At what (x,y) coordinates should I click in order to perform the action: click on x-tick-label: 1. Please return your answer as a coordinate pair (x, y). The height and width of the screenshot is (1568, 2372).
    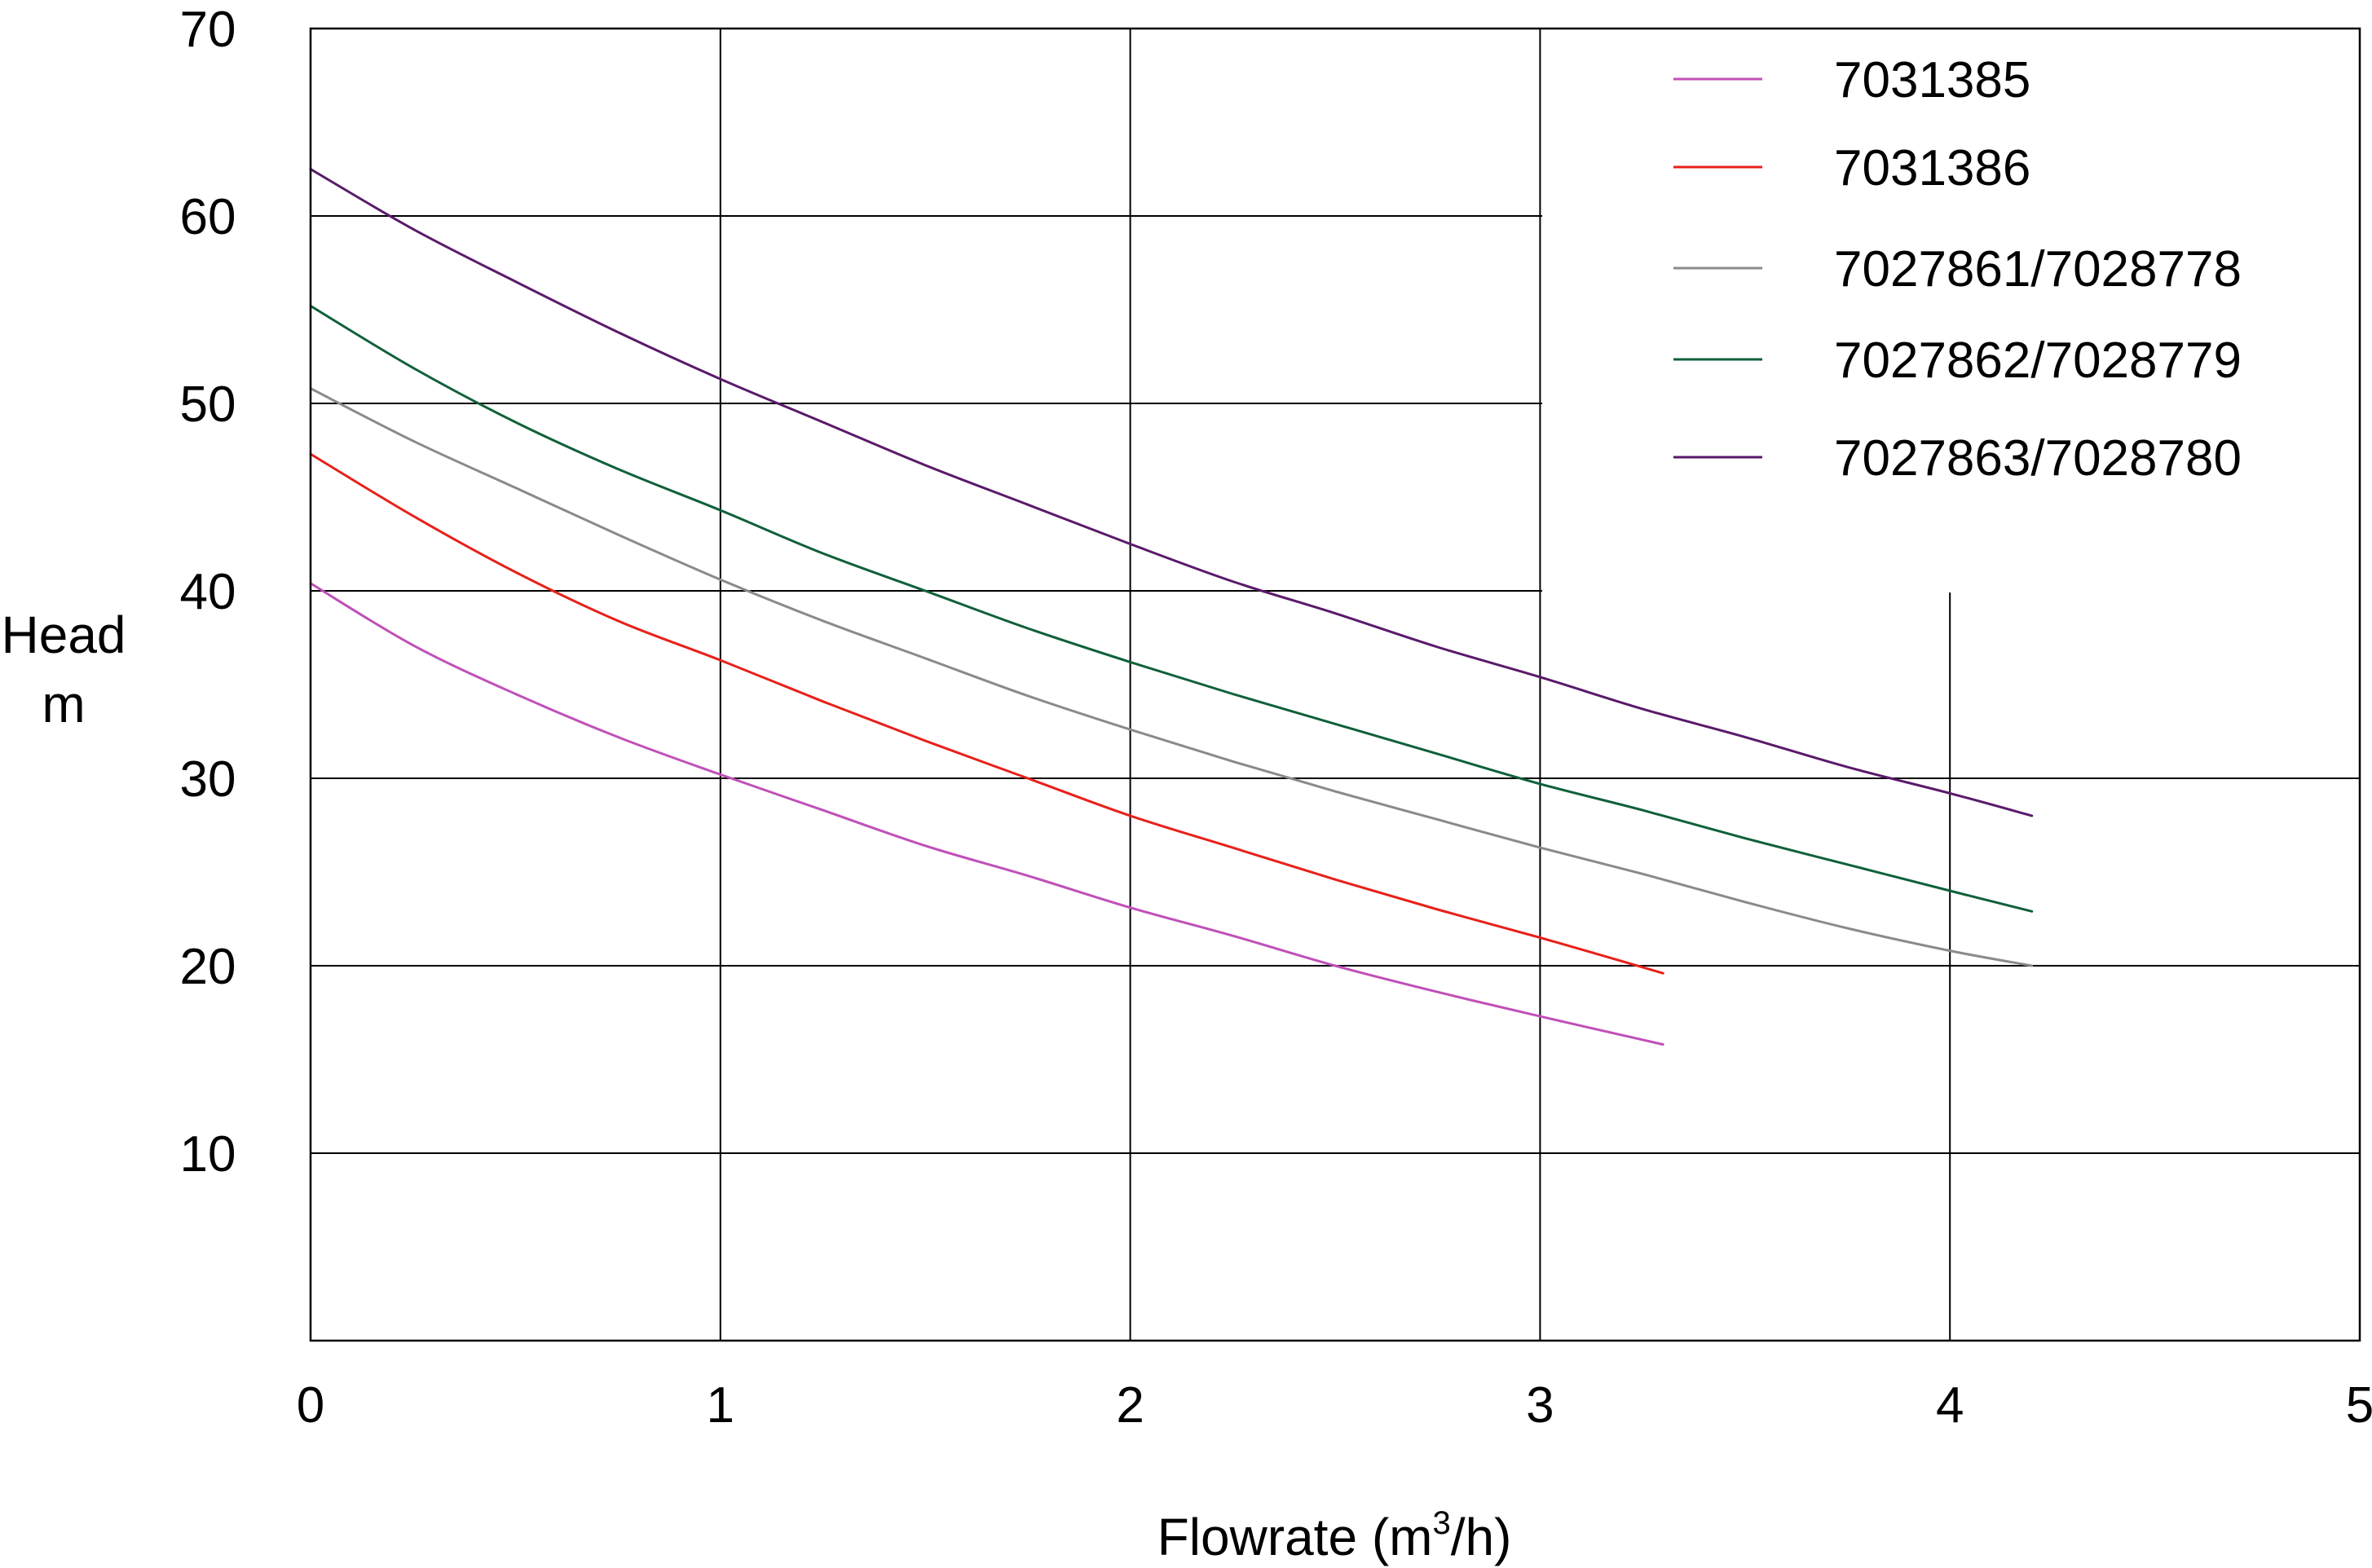
    Looking at the image, I should click on (720, 1405).